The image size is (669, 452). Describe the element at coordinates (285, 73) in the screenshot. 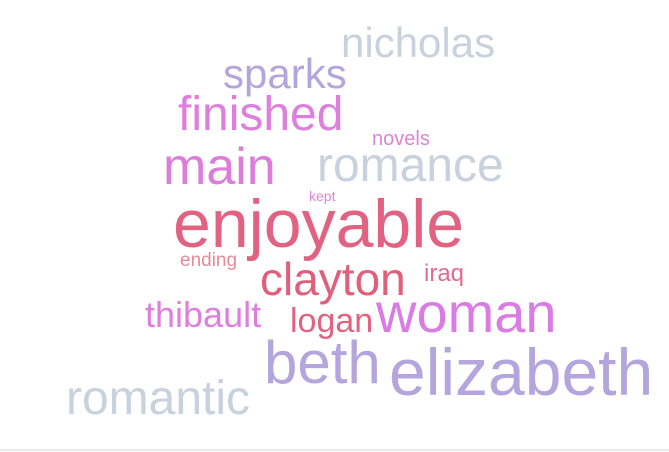

I see `word-sparks: sparks` at that location.